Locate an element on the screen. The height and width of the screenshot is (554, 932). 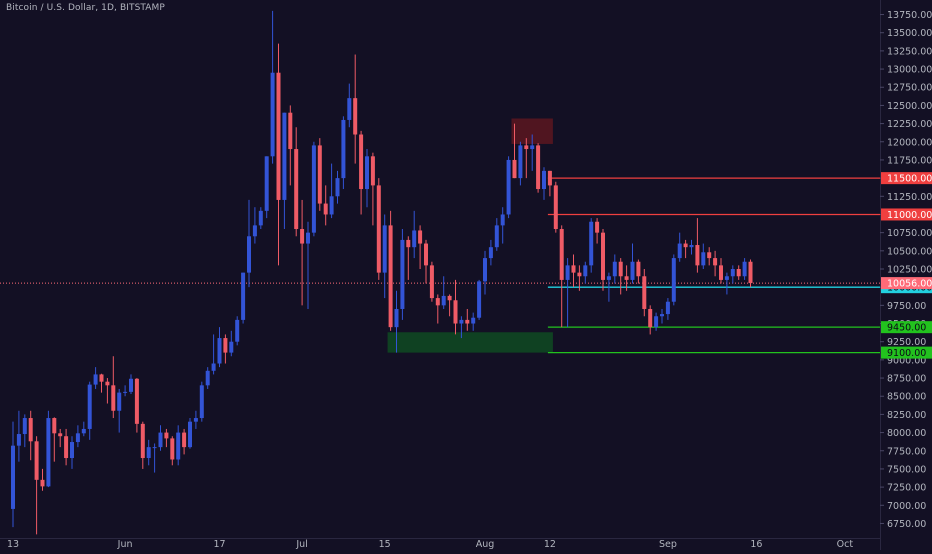
y-tick-label: 7250.00 is located at coordinates (906, 488).